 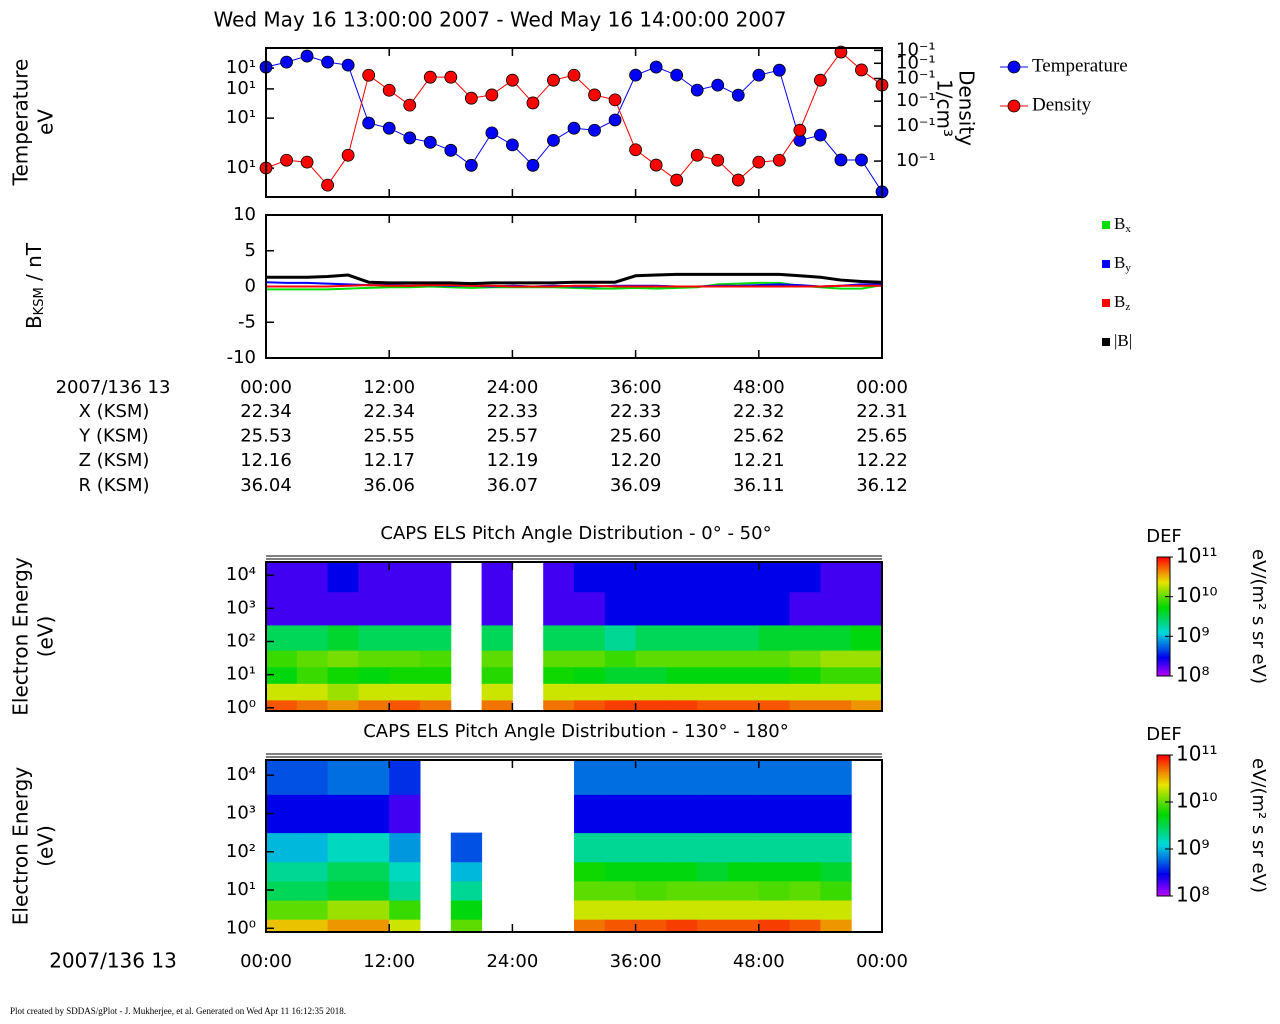 I want to click on legend-label: Bx, so click(x=1122, y=224).